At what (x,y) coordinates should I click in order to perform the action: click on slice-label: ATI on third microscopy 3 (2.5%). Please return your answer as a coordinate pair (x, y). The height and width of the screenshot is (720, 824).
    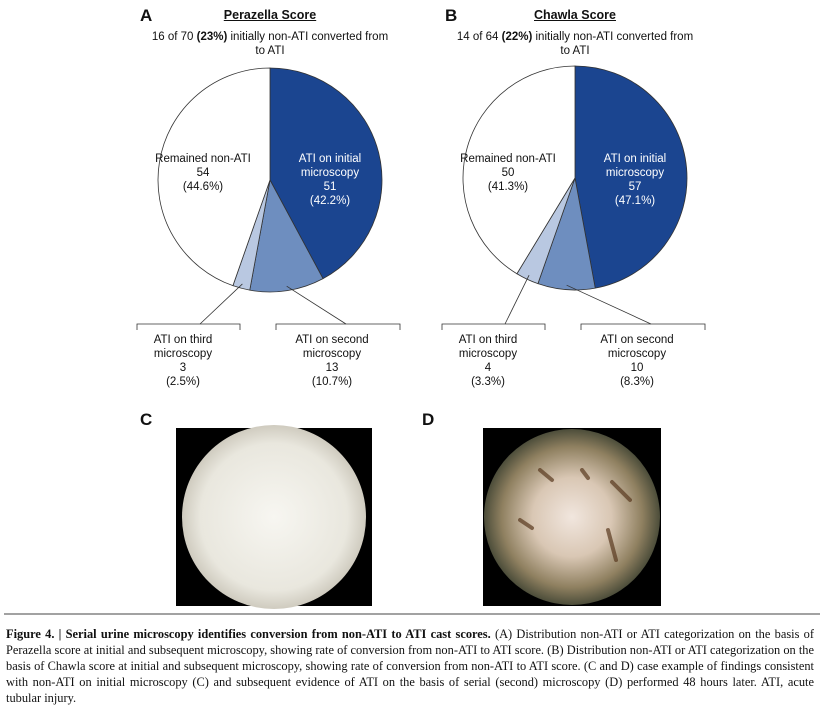
    Looking at the image, I should click on (183, 361).